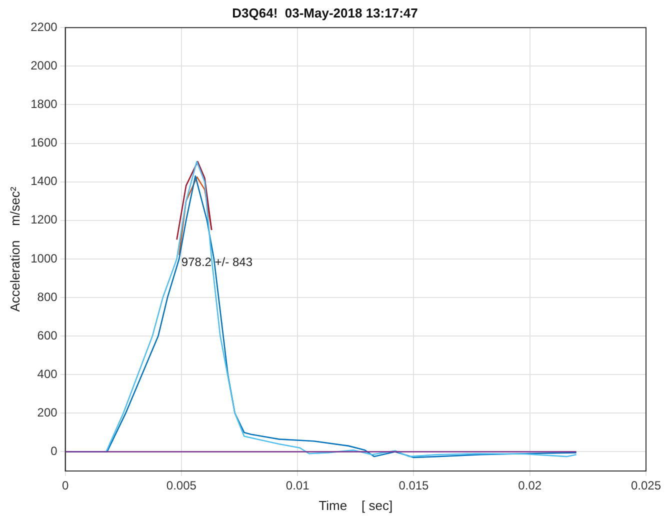 The image size is (670, 522). What do you see at coordinates (44, 104) in the screenshot?
I see `y-tick-label: 1800` at bounding box center [44, 104].